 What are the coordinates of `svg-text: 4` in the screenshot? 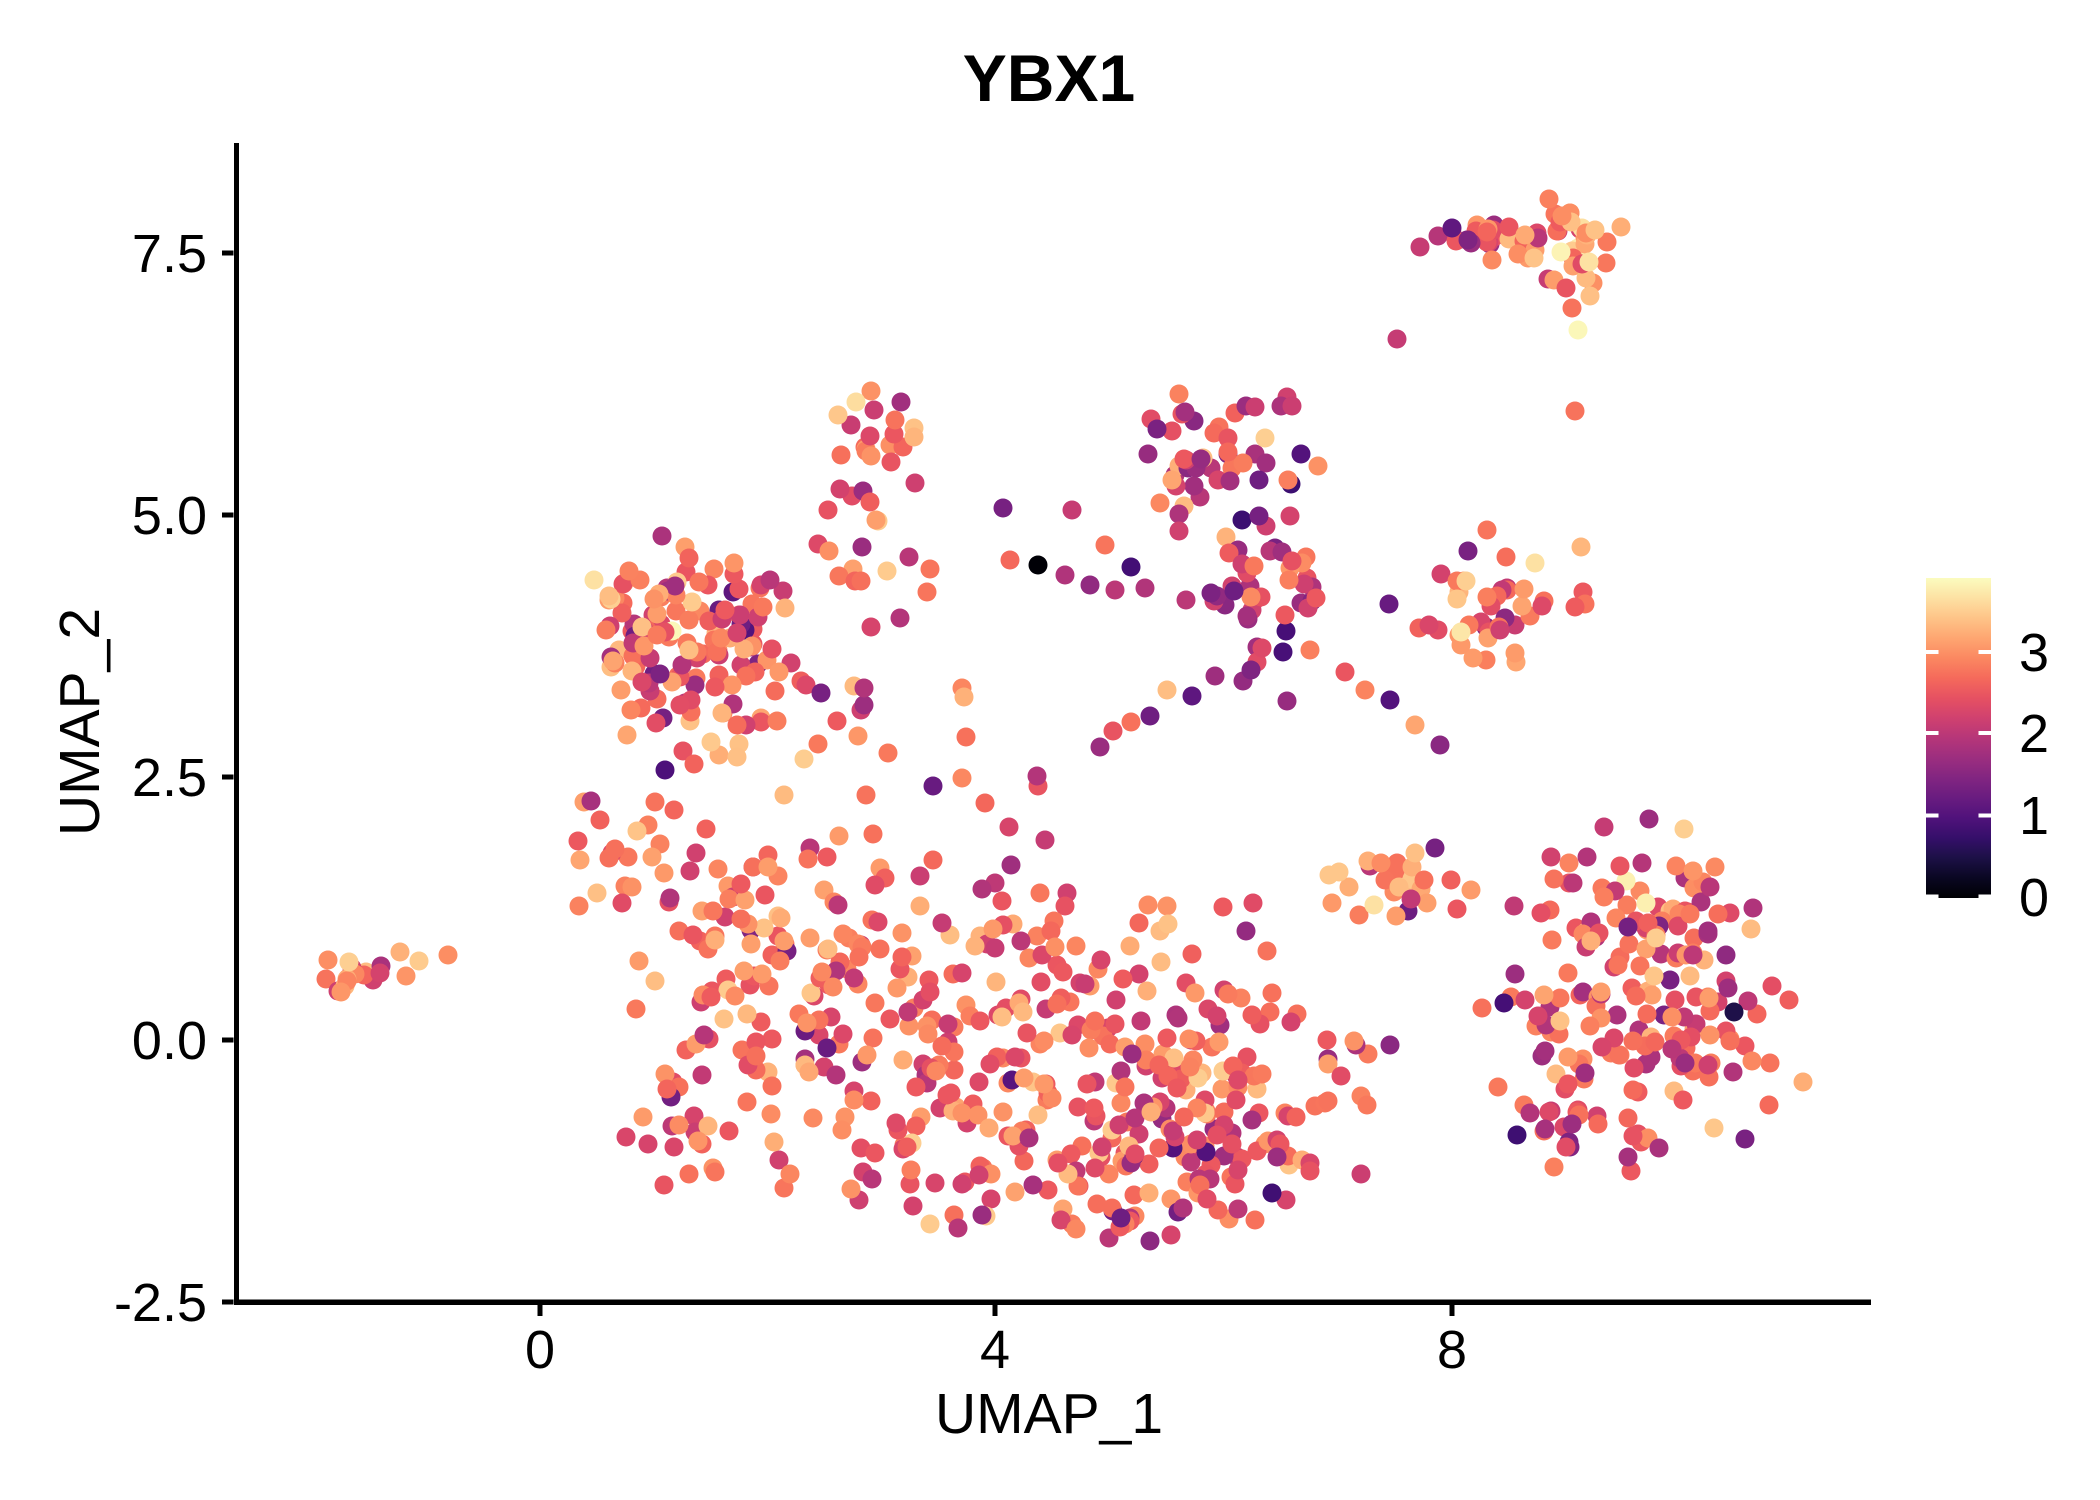 It's located at (995, 1350).